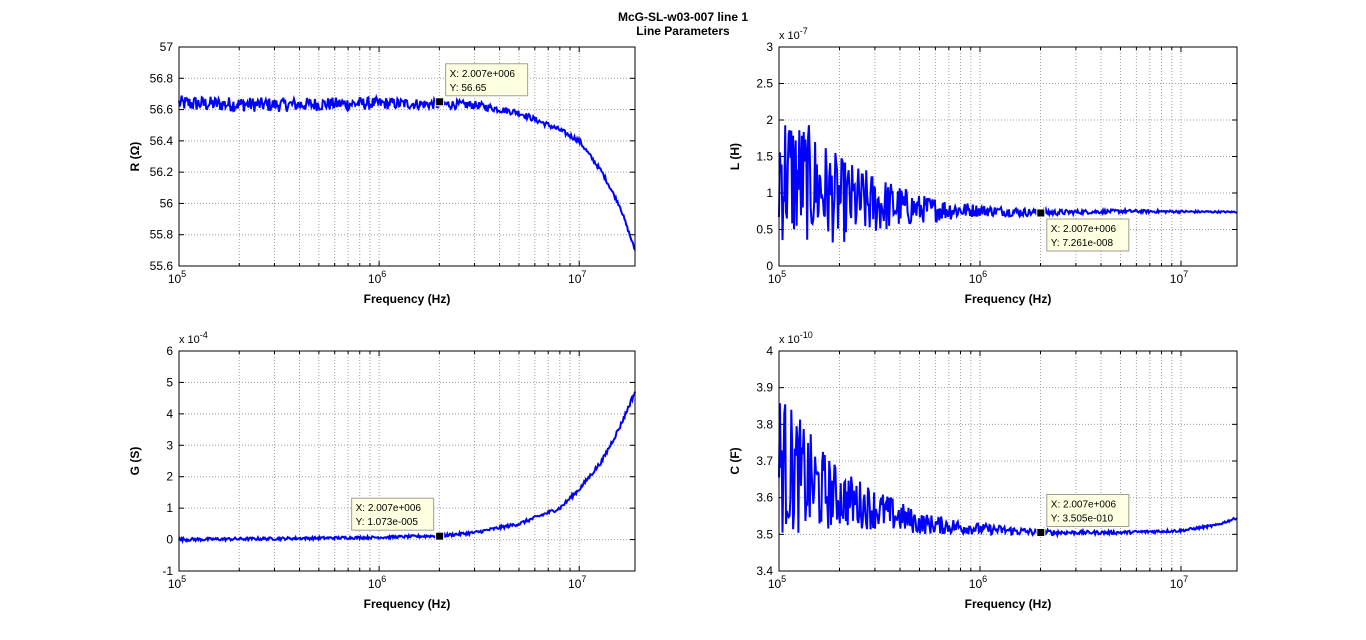 The width and height of the screenshot is (1366, 640). Describe the element at coordinates (793, 34) in the screenshot. I see `y-exponent-label: x 10-7` at that location.